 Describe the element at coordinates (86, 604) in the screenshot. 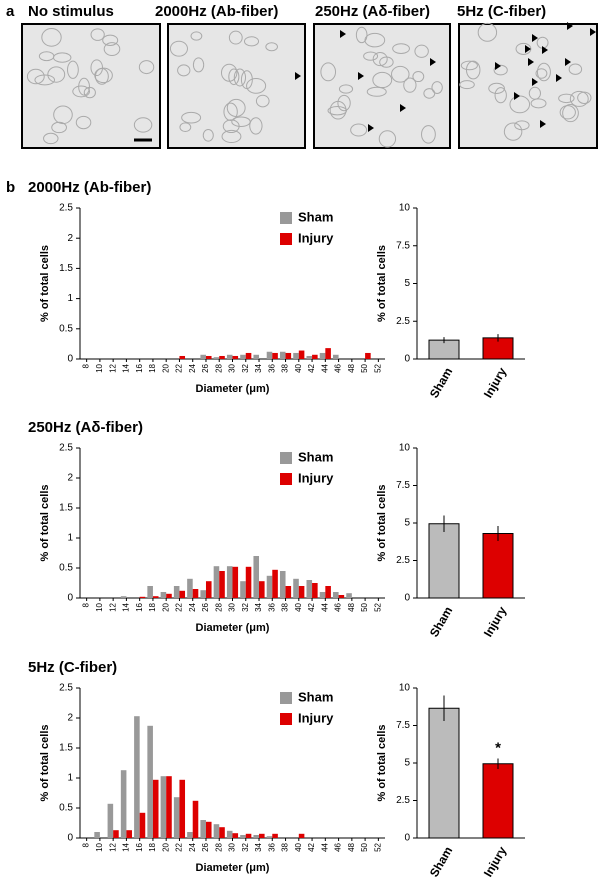

I see `x-tick-label: 8` at that location.